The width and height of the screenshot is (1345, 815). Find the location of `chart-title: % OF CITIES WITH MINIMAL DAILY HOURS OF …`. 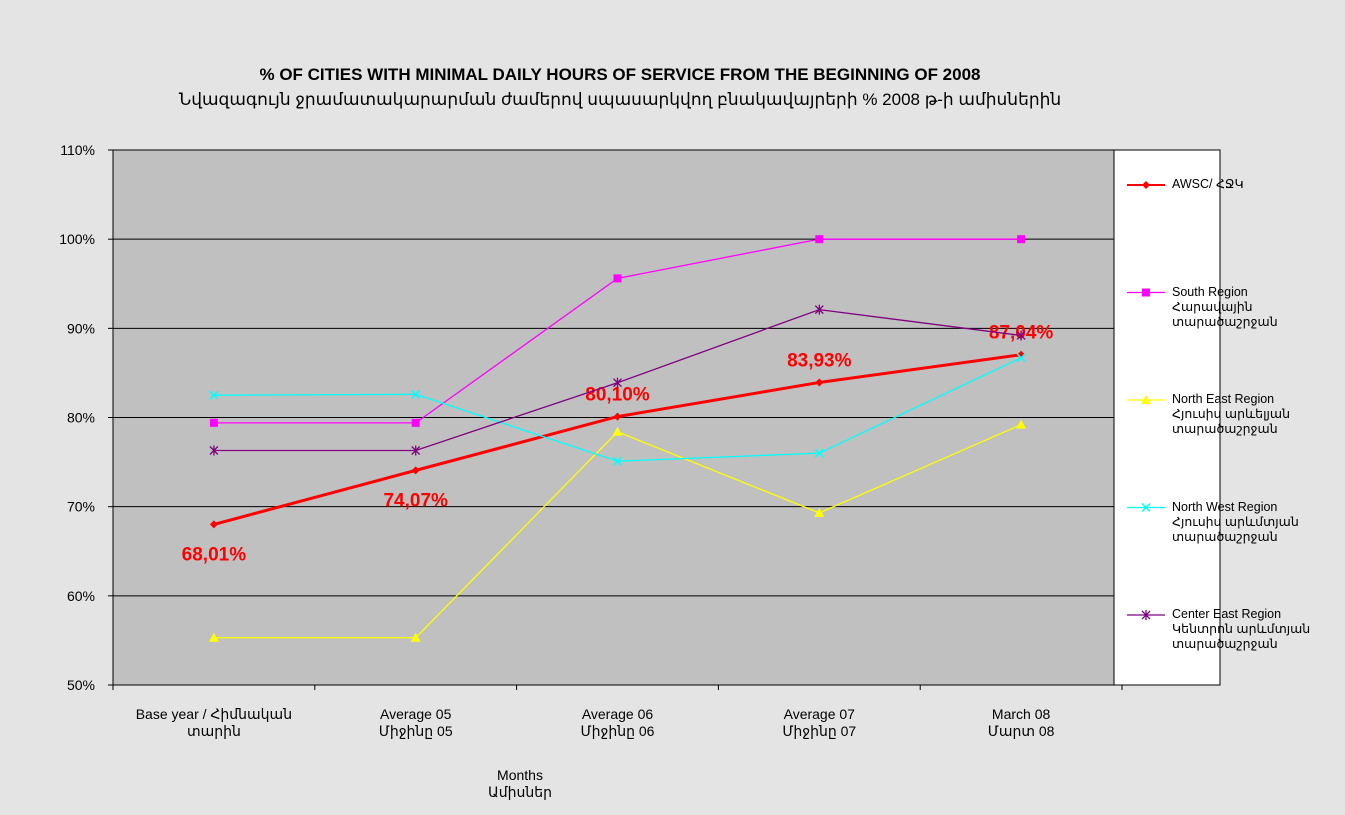

chart-title: % OF CITIES WITH MINIMAL DAILY HOURS OF … is located at coordinates (619, 74).